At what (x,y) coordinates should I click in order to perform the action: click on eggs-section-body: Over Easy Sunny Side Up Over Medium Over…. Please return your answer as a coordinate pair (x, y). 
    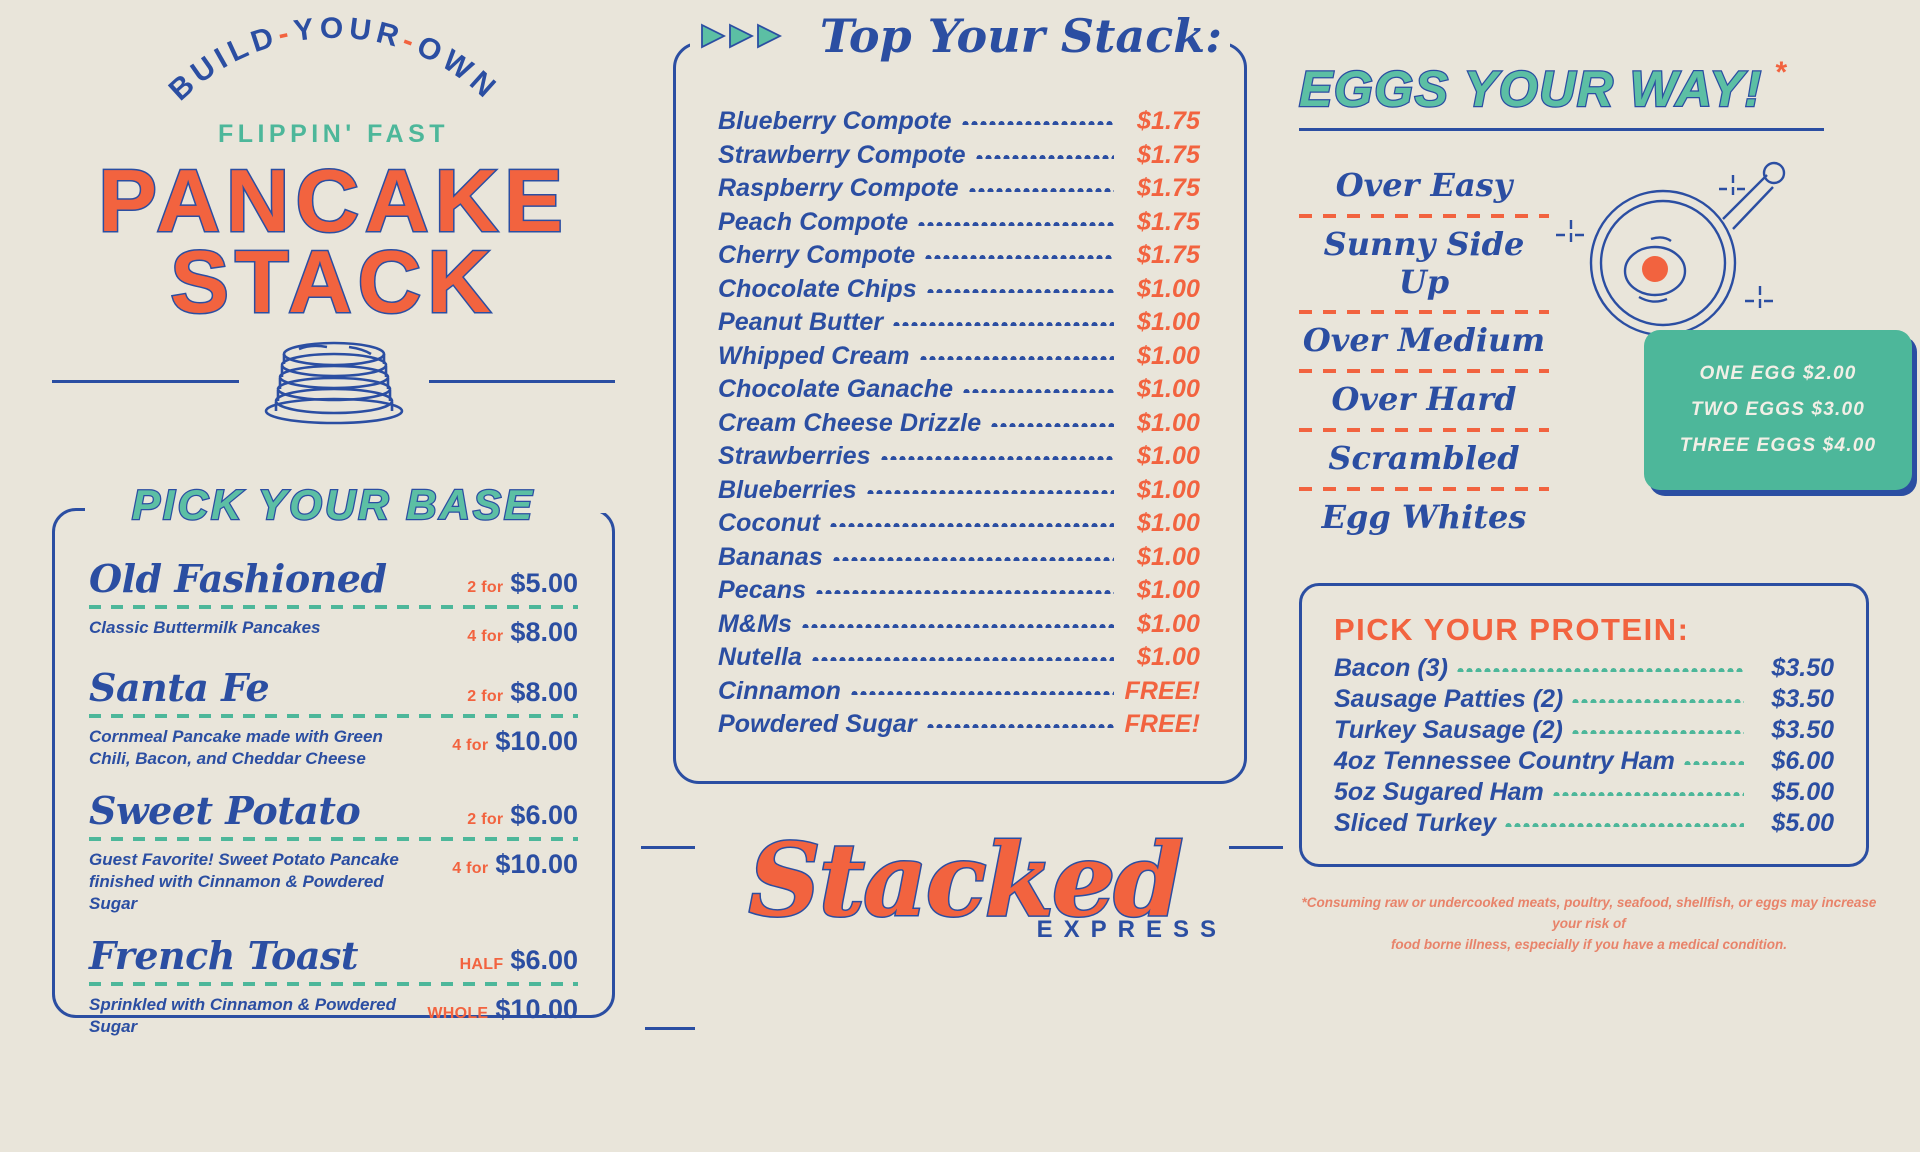
    Looking at the image, I should click on (1589, 351).